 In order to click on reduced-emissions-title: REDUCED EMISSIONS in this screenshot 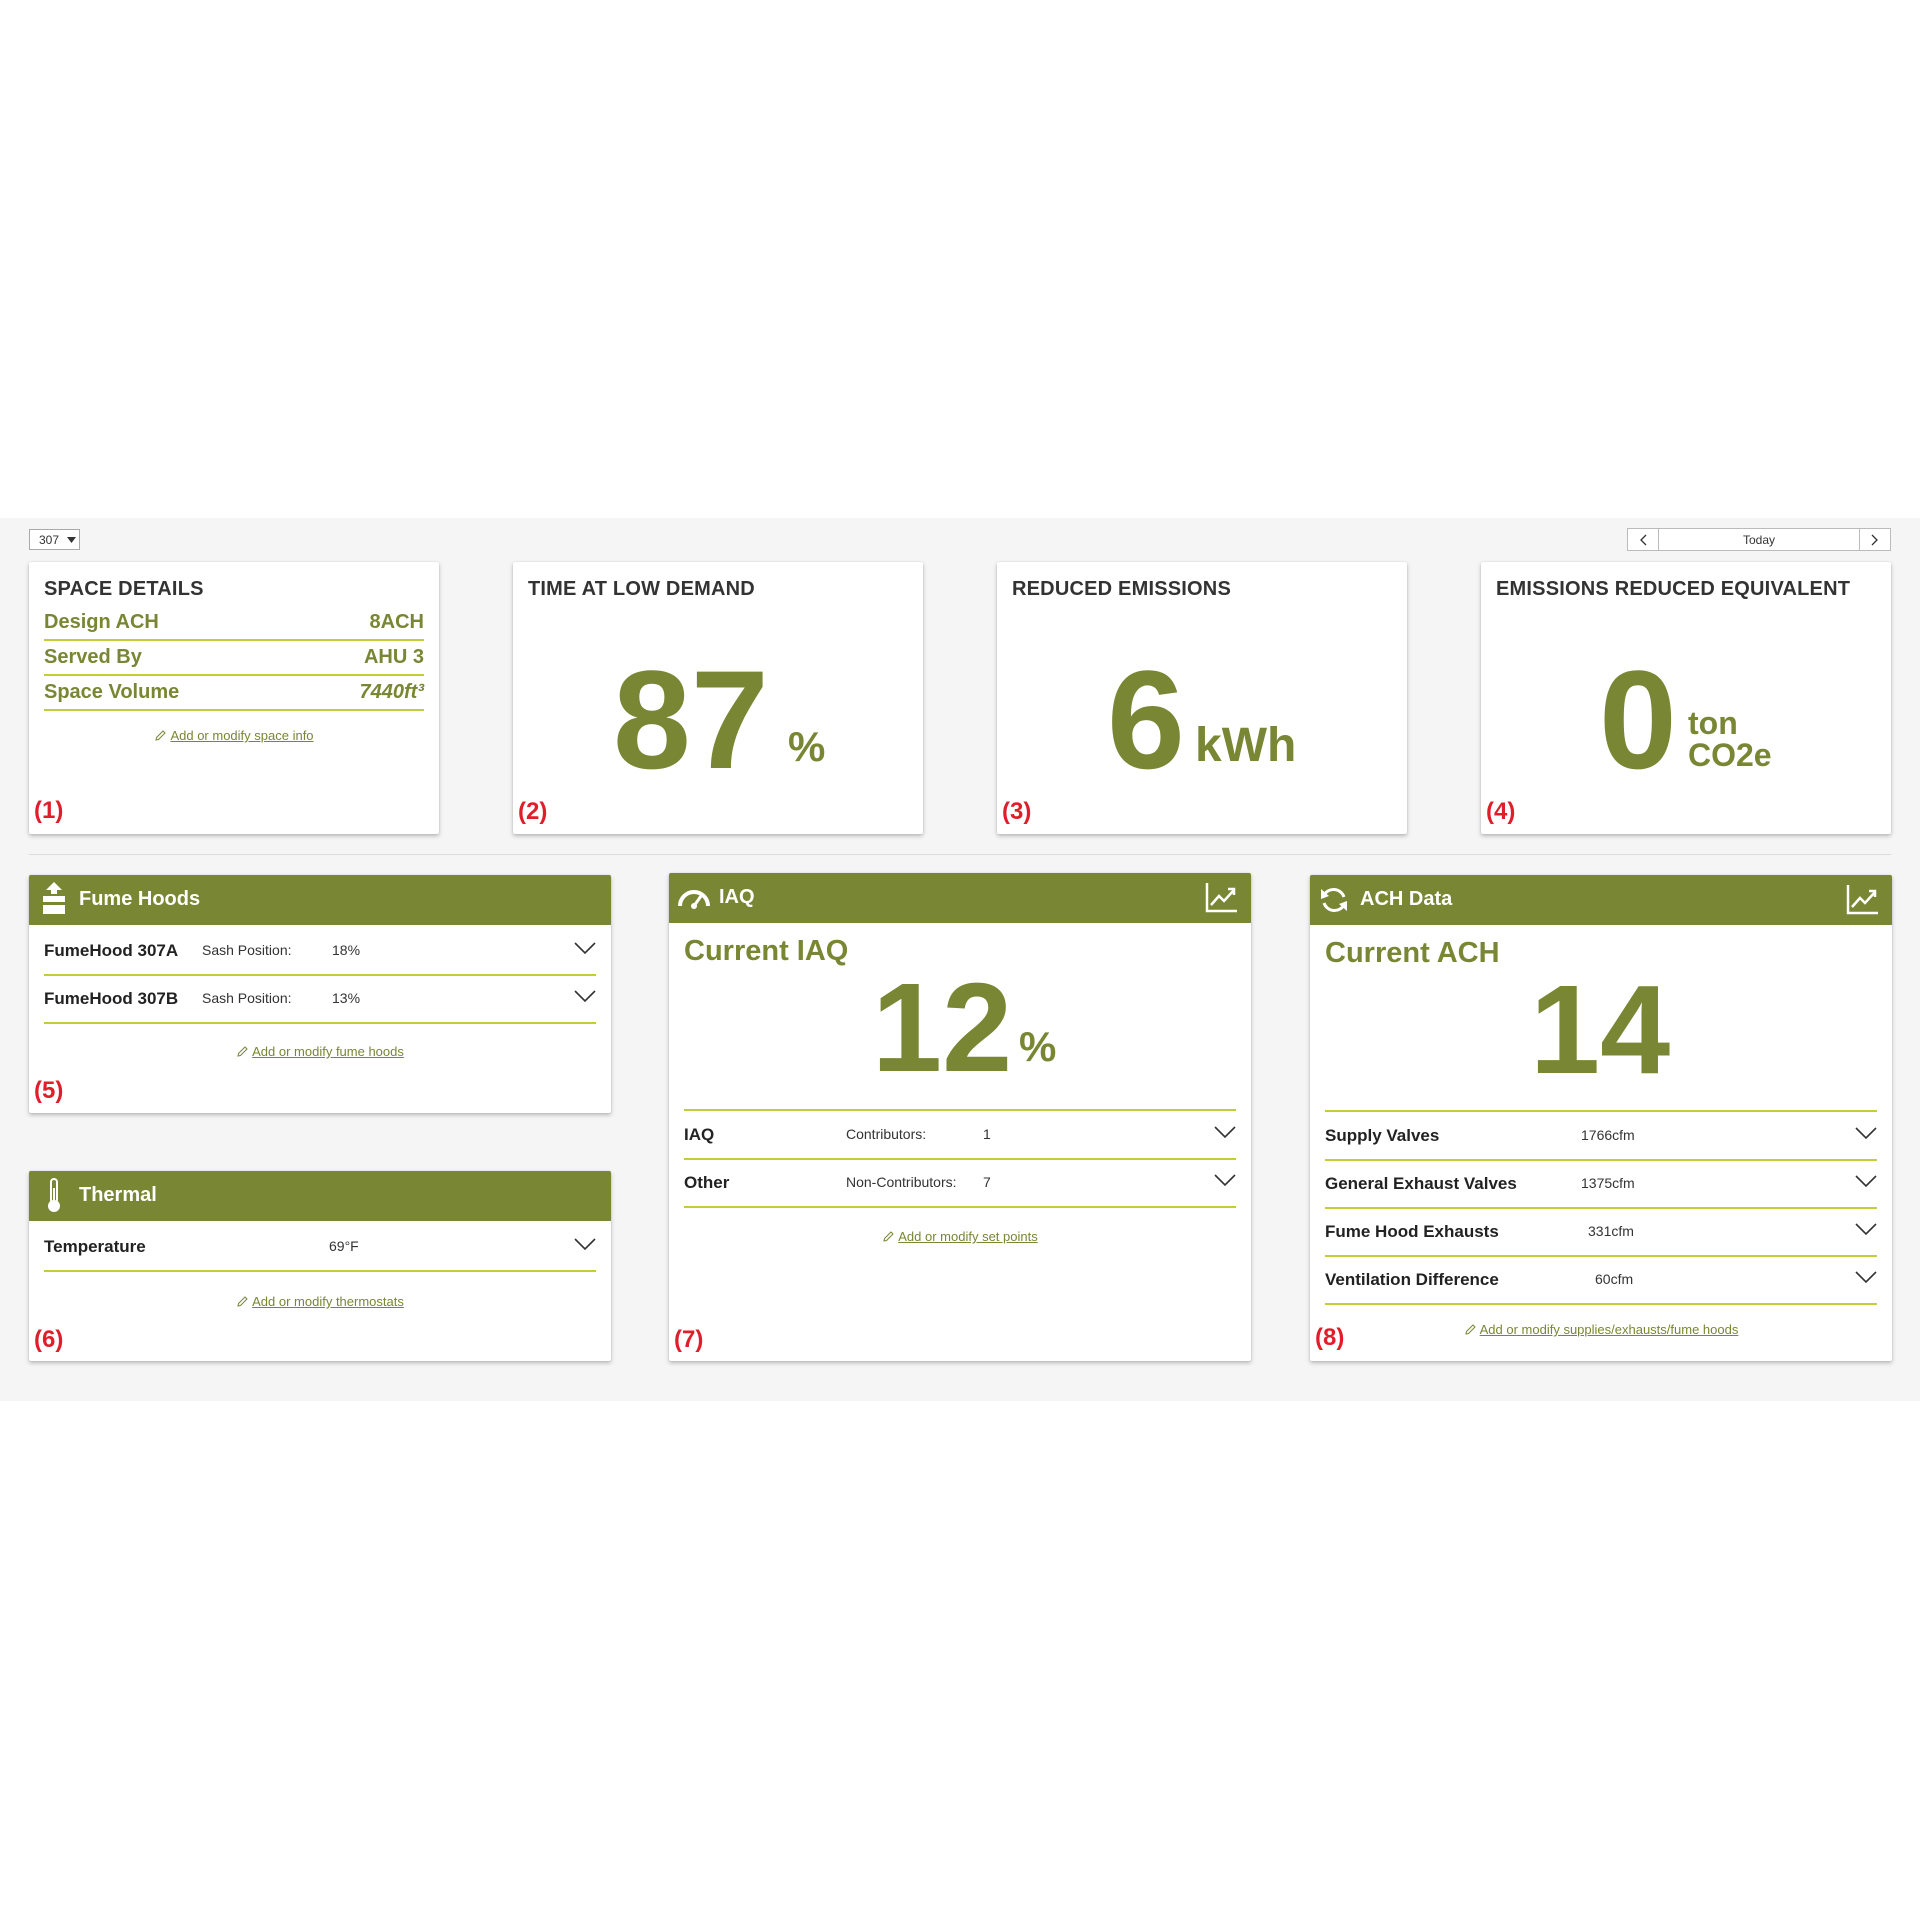, I will do `click(1121, 589)`.